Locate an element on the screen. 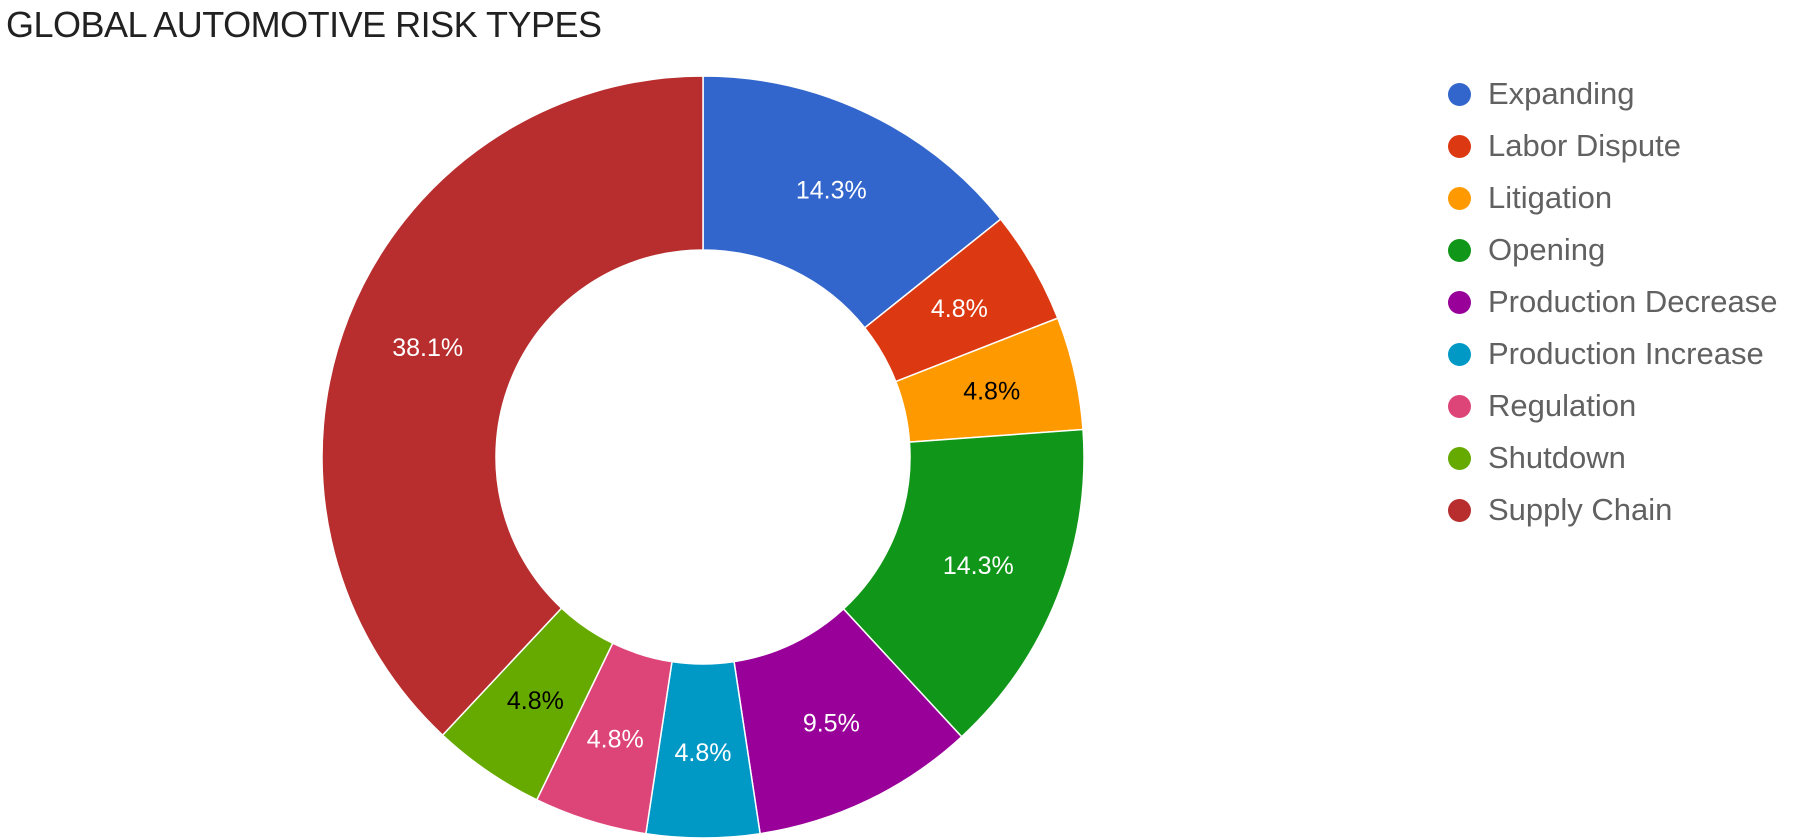  legend-label: Production Decrease is located at coordinates (1633, 301).